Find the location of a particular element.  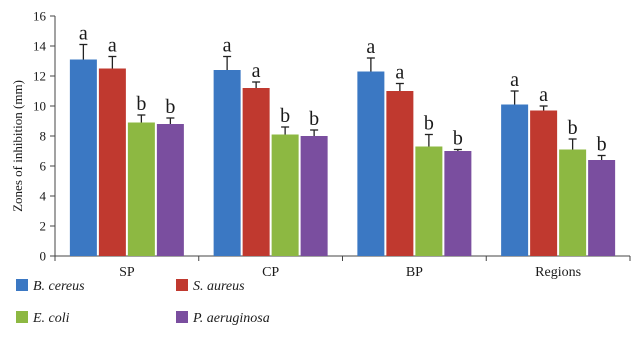

x-axis: SP CP BP Regions is located at coordinates (342, 267).